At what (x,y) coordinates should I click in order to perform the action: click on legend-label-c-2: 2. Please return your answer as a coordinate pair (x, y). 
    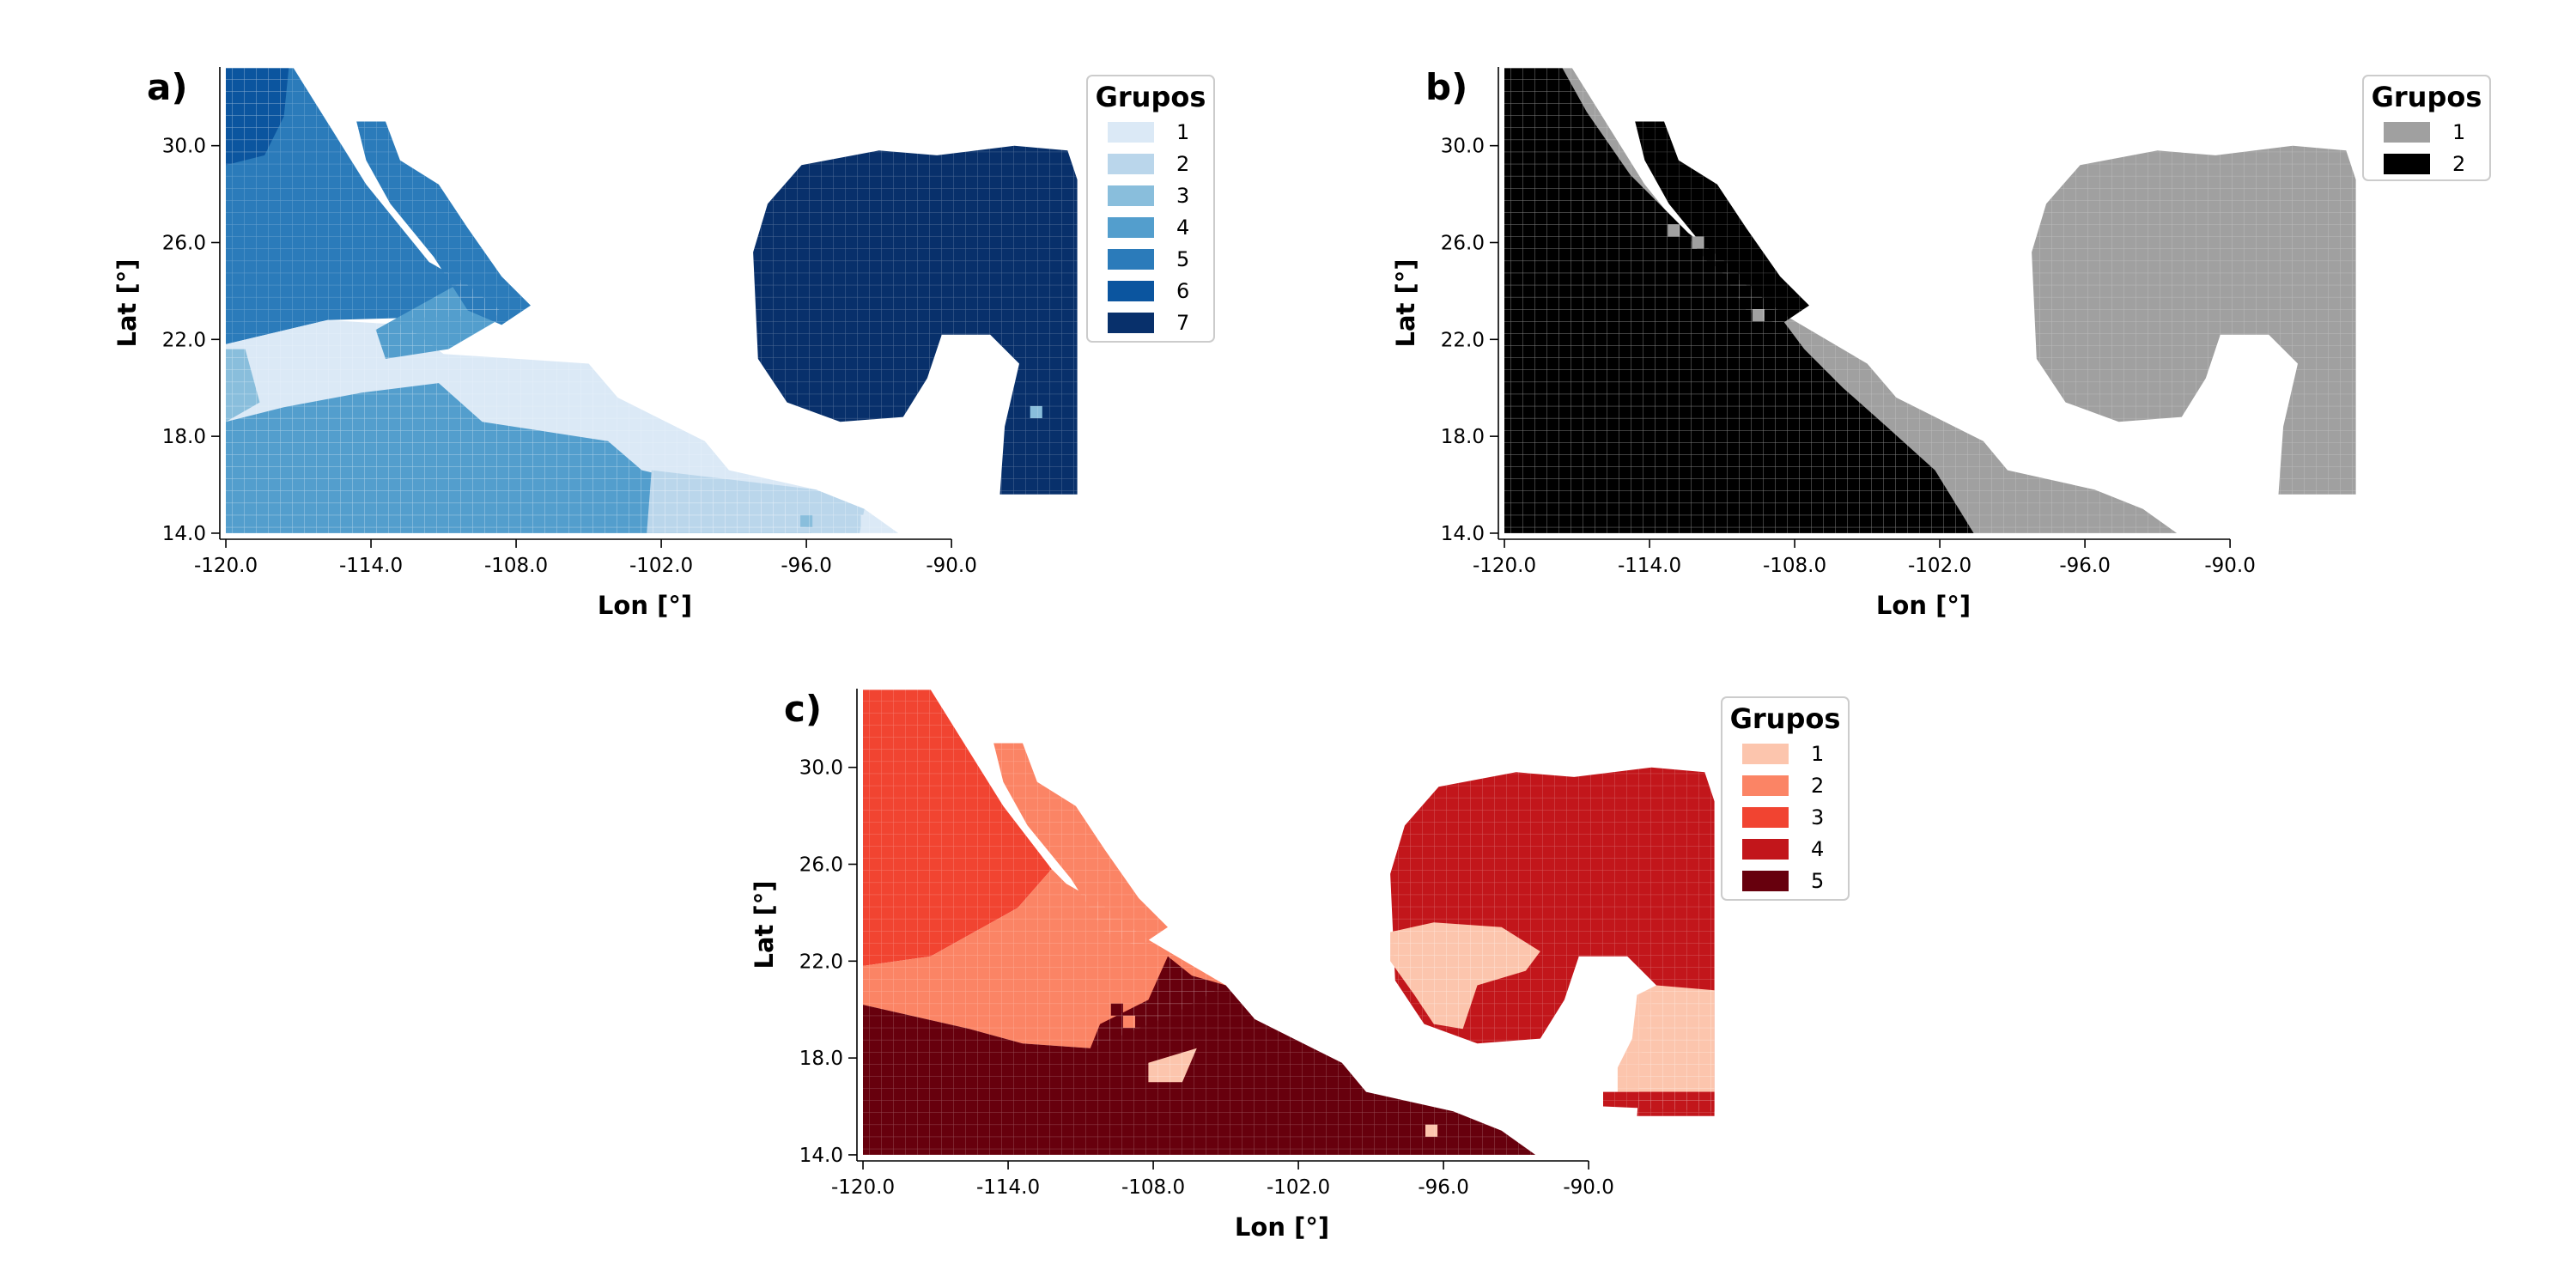
    Looking at the image, I should click on (1817, 786).